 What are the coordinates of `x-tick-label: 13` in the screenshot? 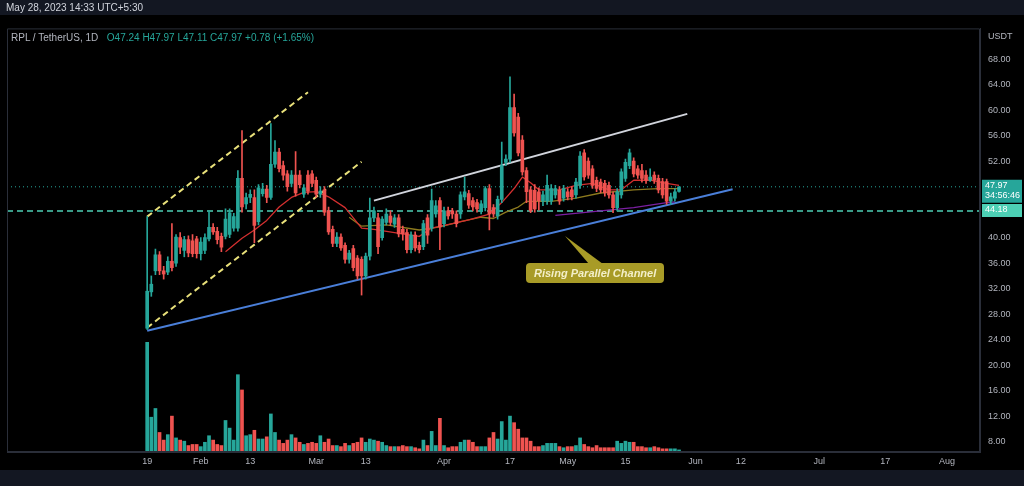 It's located at (250, 460).